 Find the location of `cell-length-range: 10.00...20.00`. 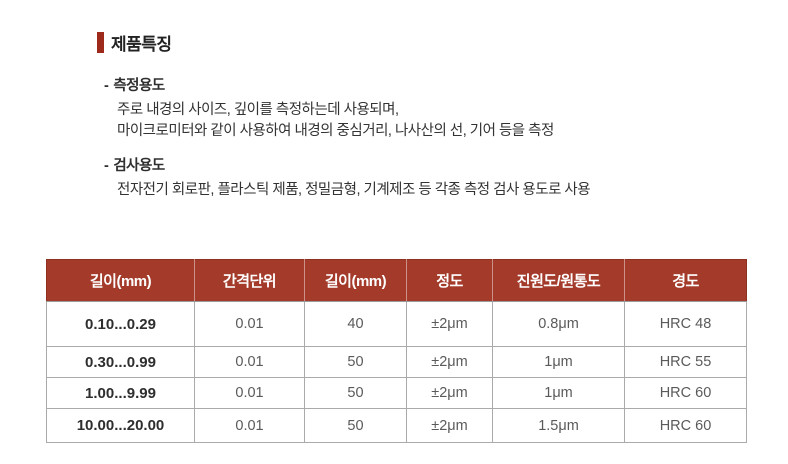

cell-length-range: 10.00...20.00 is located at coordinates (120, 425).